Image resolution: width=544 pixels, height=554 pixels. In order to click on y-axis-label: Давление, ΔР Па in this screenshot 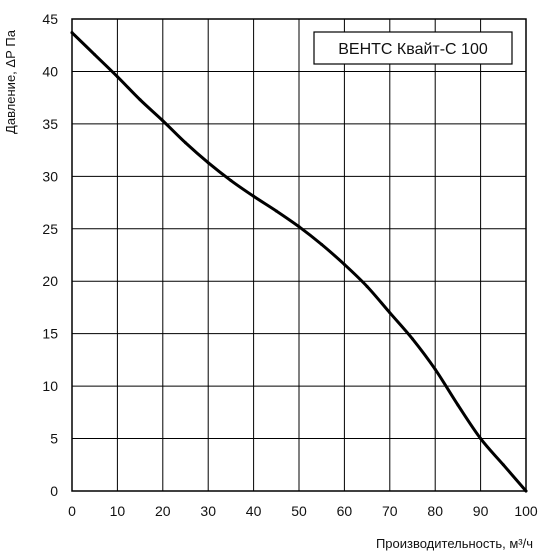, I will do `click(10, 81)`.